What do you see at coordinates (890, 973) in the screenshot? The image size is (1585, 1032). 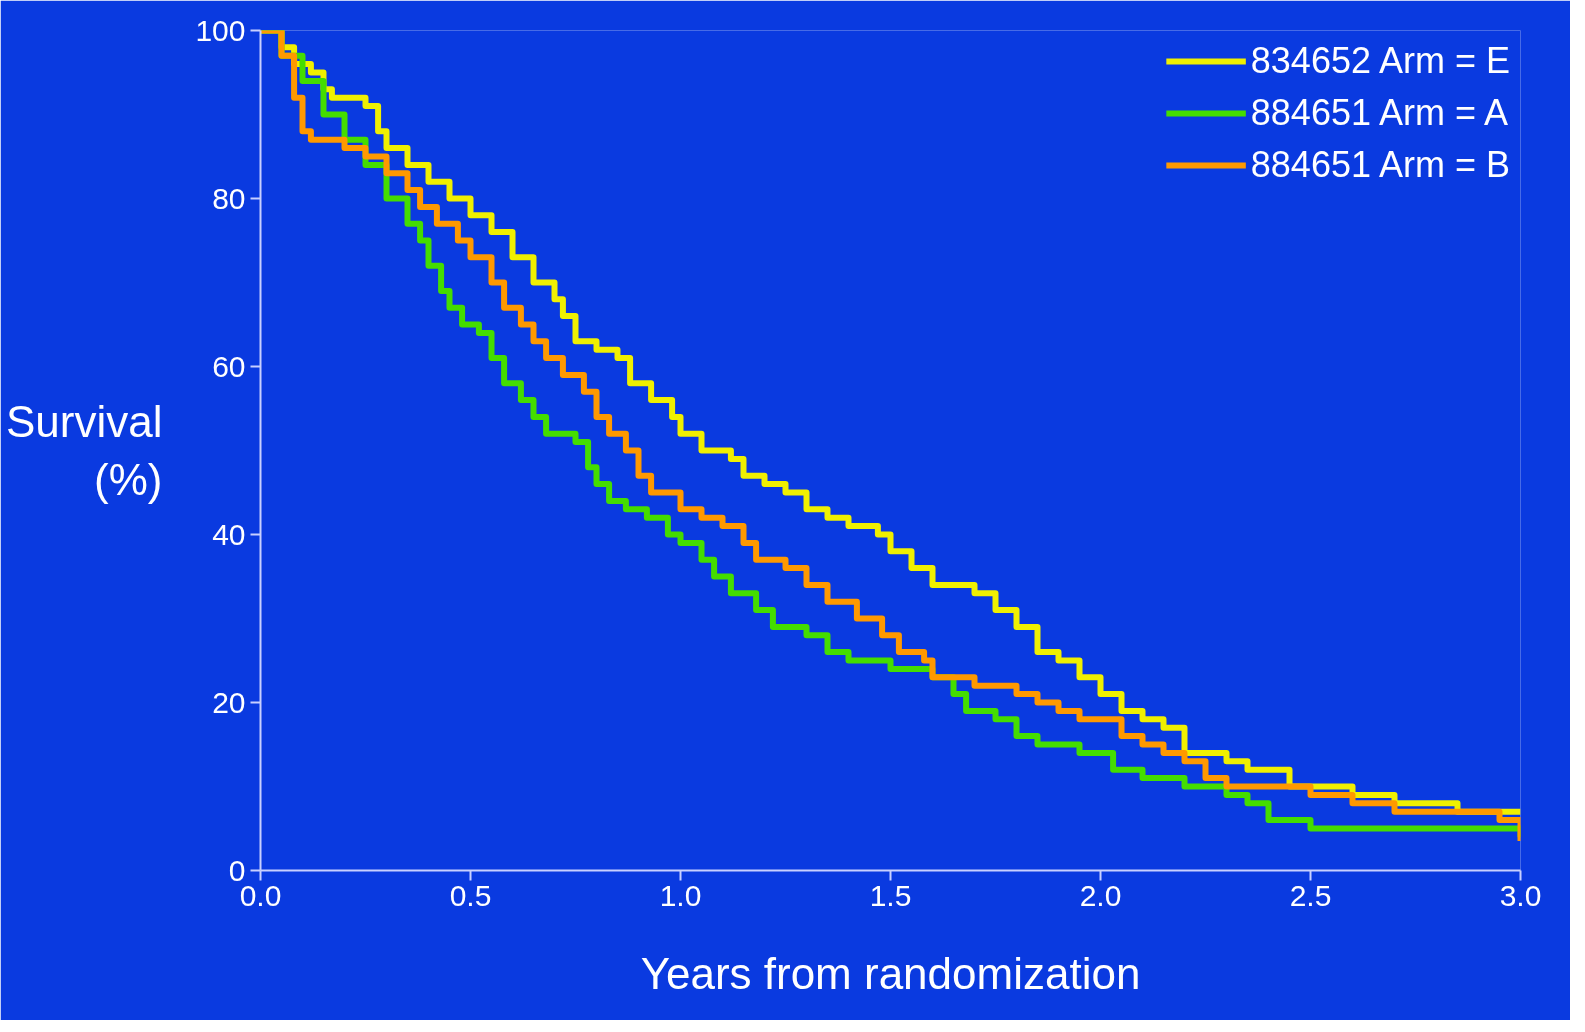 I see `x-axis-title: Years from randomization` at bounding box center [890, 973].